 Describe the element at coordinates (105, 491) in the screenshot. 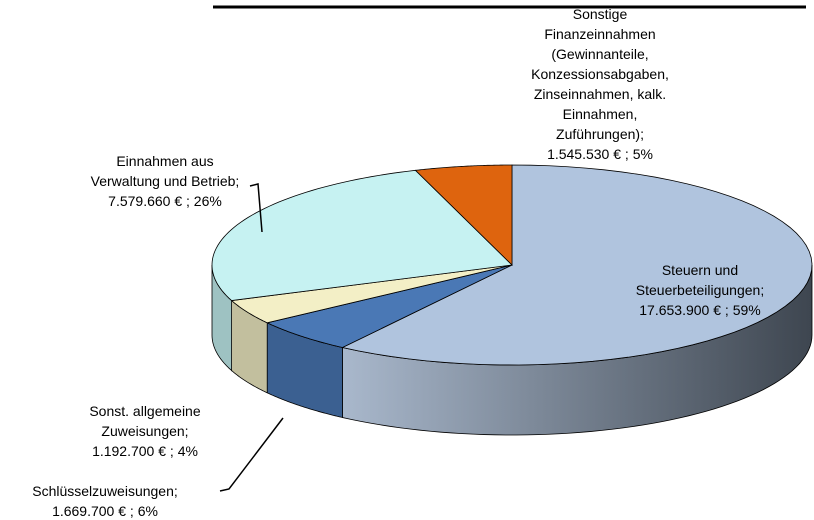

I see `category-label: Schlüsselzuweisungen;` at that location.